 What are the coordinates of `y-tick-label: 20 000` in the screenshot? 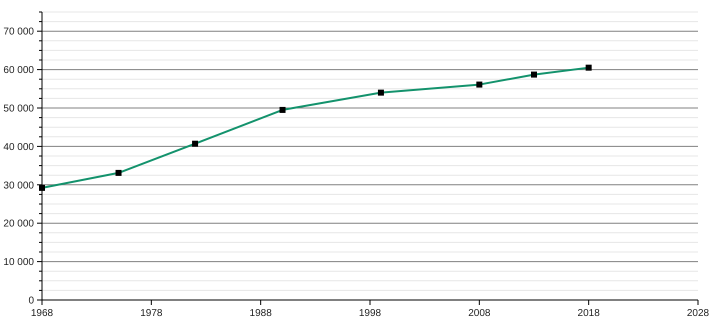 It's located at (18, 224).